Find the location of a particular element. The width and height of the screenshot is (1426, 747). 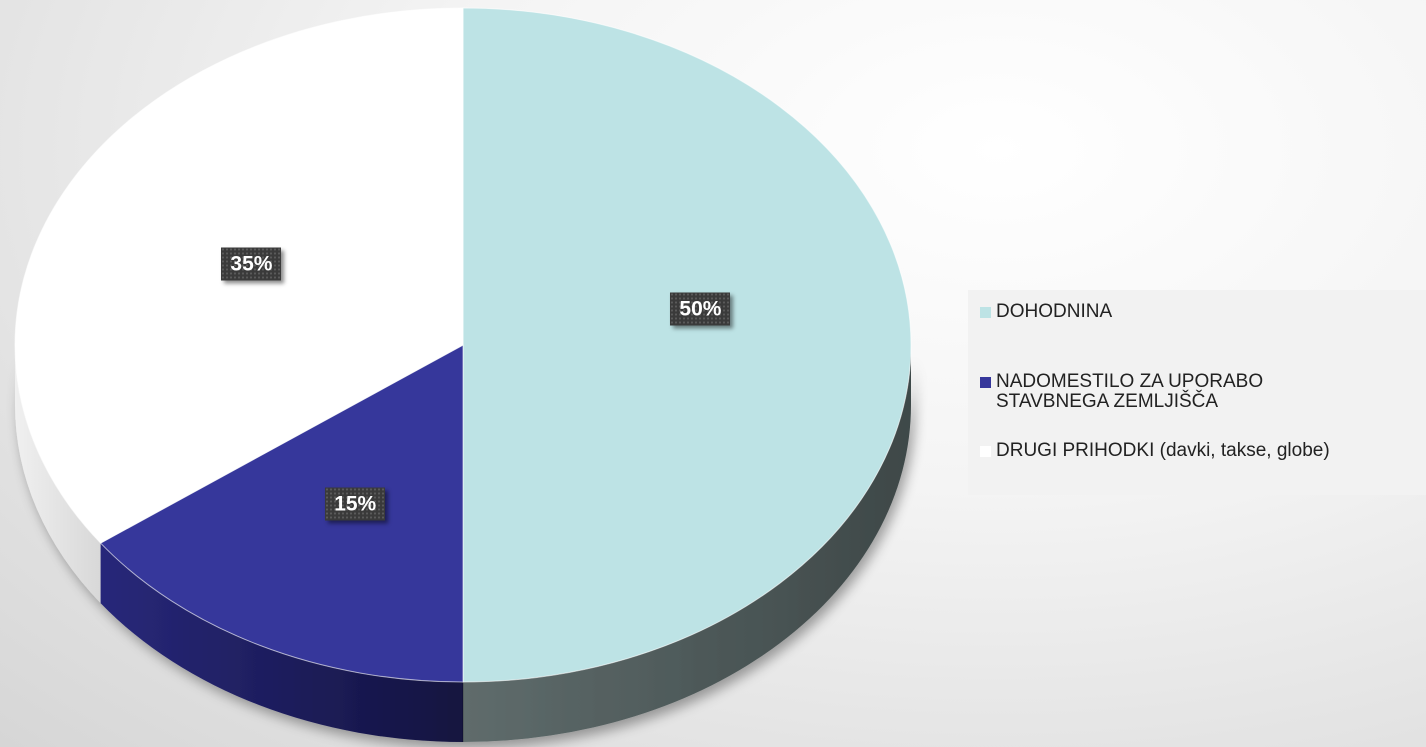

data-label-1: 15% is located at coordinates (355, 504).